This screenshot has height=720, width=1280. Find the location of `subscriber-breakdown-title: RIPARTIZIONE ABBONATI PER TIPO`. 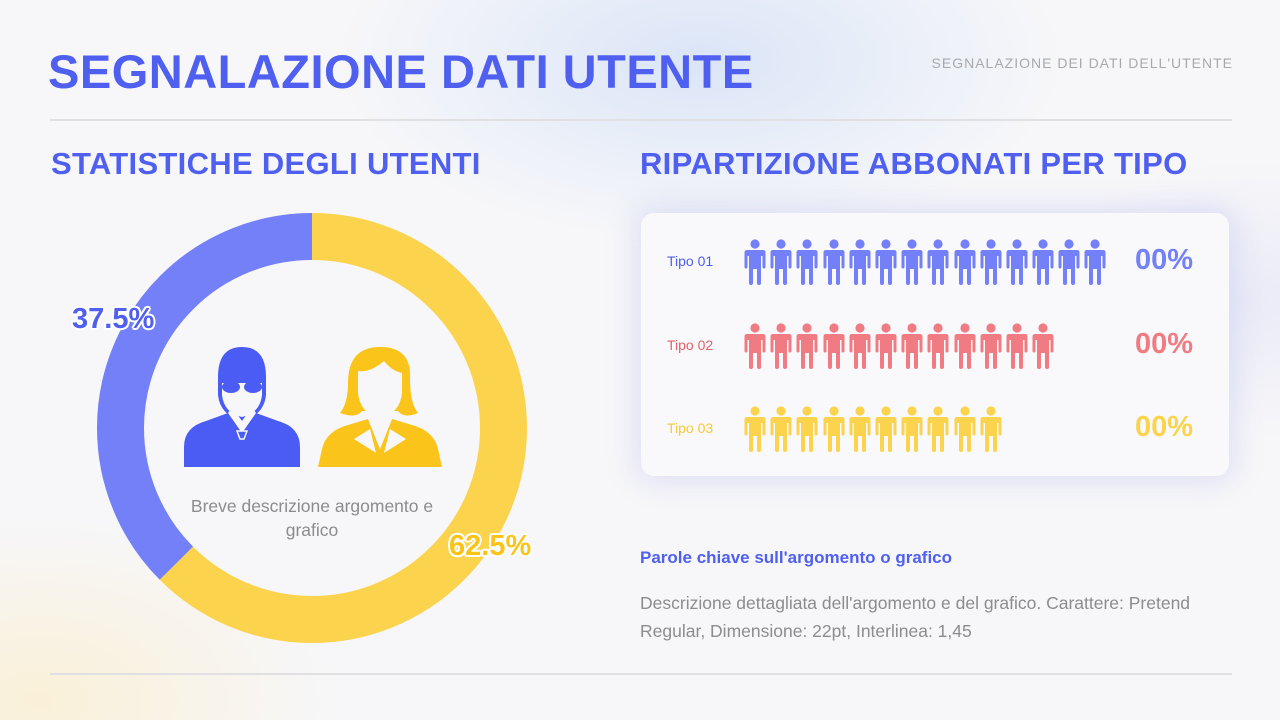

subscriber-breakdown-title: RIPARTIZIONE ABBONATI PER TIPO is located at coordinates (914, 163).